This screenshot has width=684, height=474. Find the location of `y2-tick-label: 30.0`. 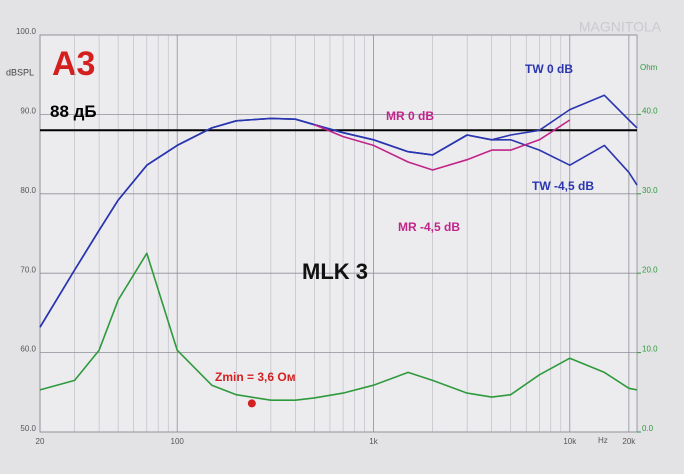

y2-tick-label: 30.0 is located at coordinates (650, 190).